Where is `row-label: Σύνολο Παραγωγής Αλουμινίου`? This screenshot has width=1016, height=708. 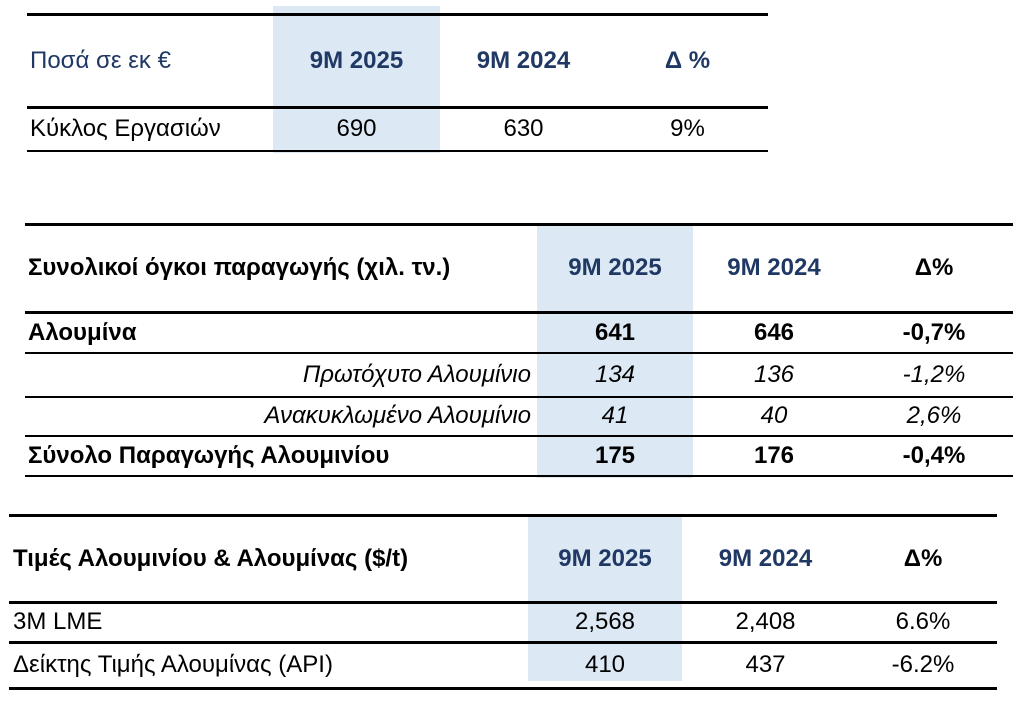 row-label: Σύνολο Παραγωγής Αλουμινίου is located at coordinates (209, 455).